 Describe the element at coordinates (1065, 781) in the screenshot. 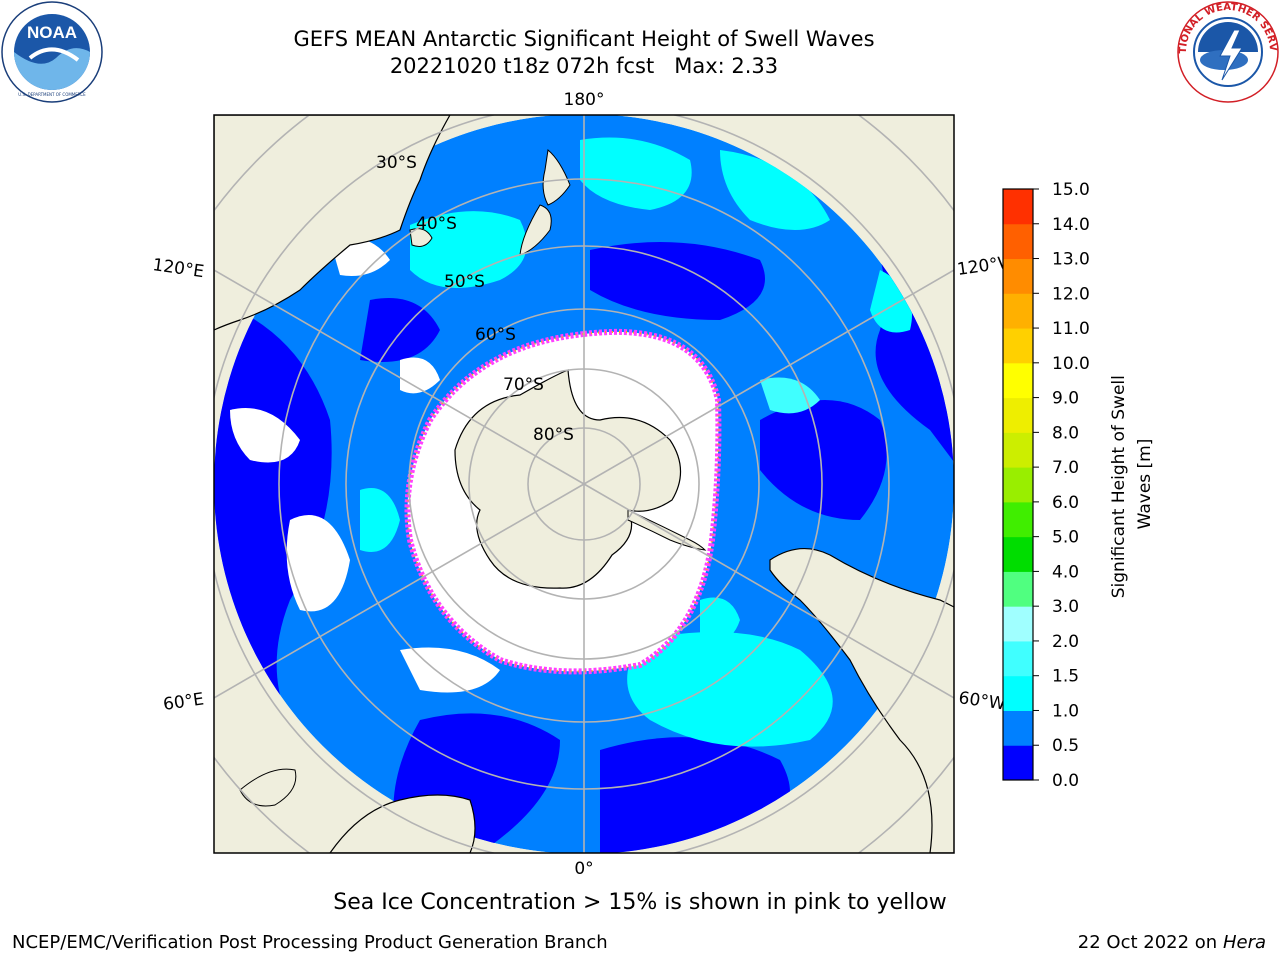

I see `colorbar-tick-label: 0.0` at that location.